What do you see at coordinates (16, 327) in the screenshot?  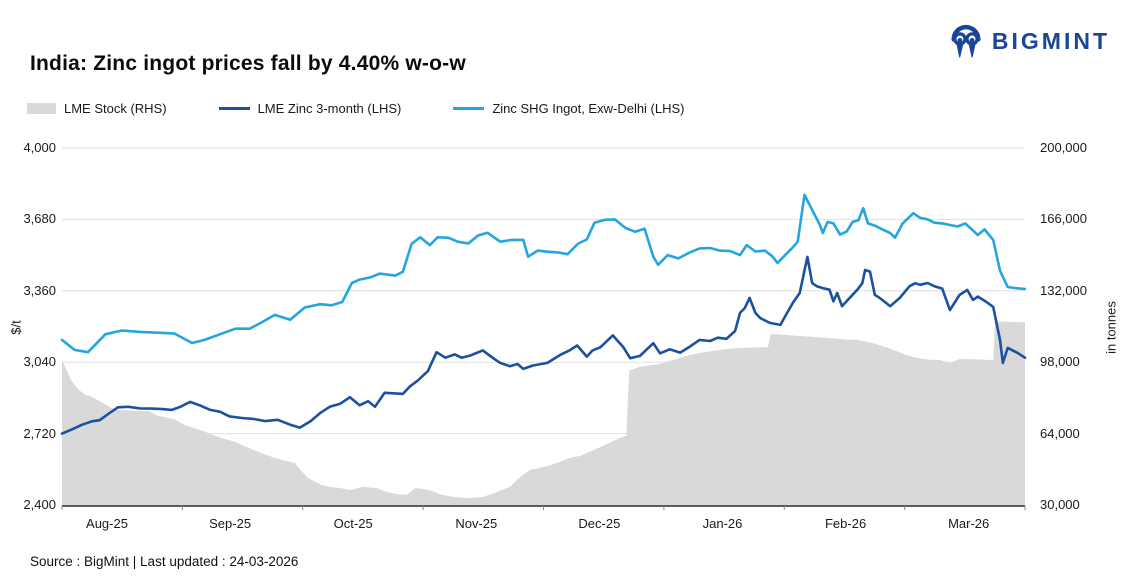 I see `left-axis-title: $/t` at bounding box center [16, 327].